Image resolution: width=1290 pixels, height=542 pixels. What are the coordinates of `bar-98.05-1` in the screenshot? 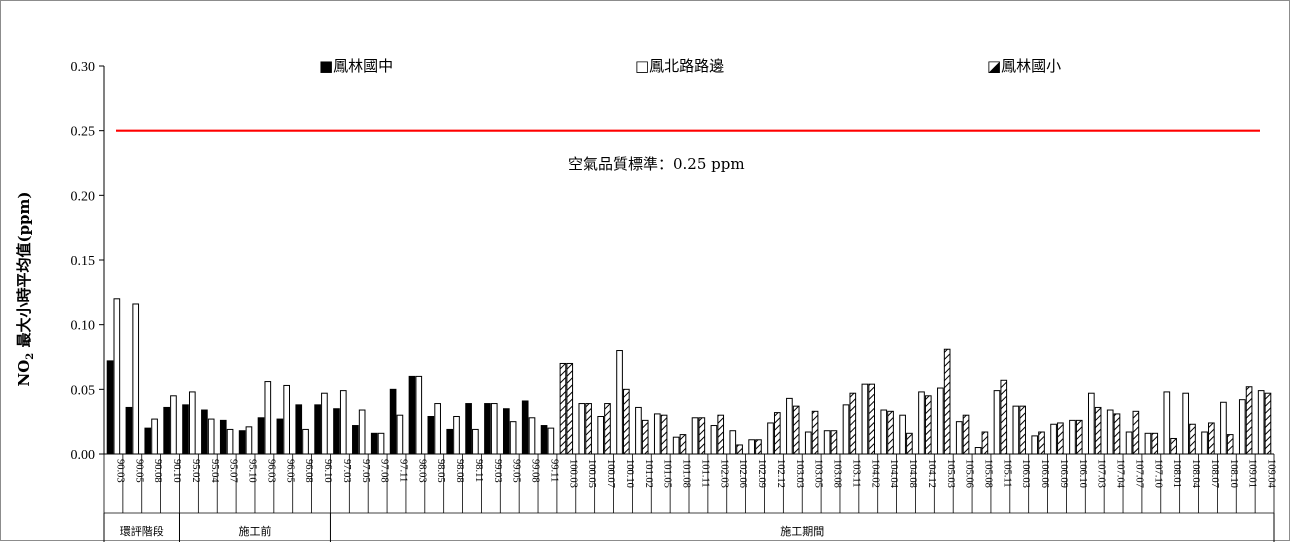 It's located at (431, 435).